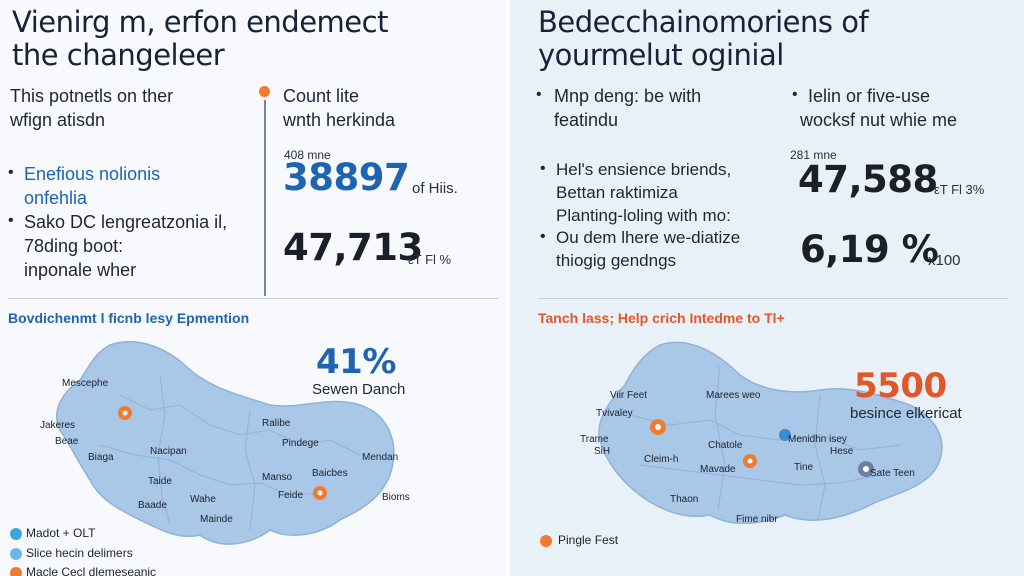  I want to click on place-label: Mainde, so click(216, 519).